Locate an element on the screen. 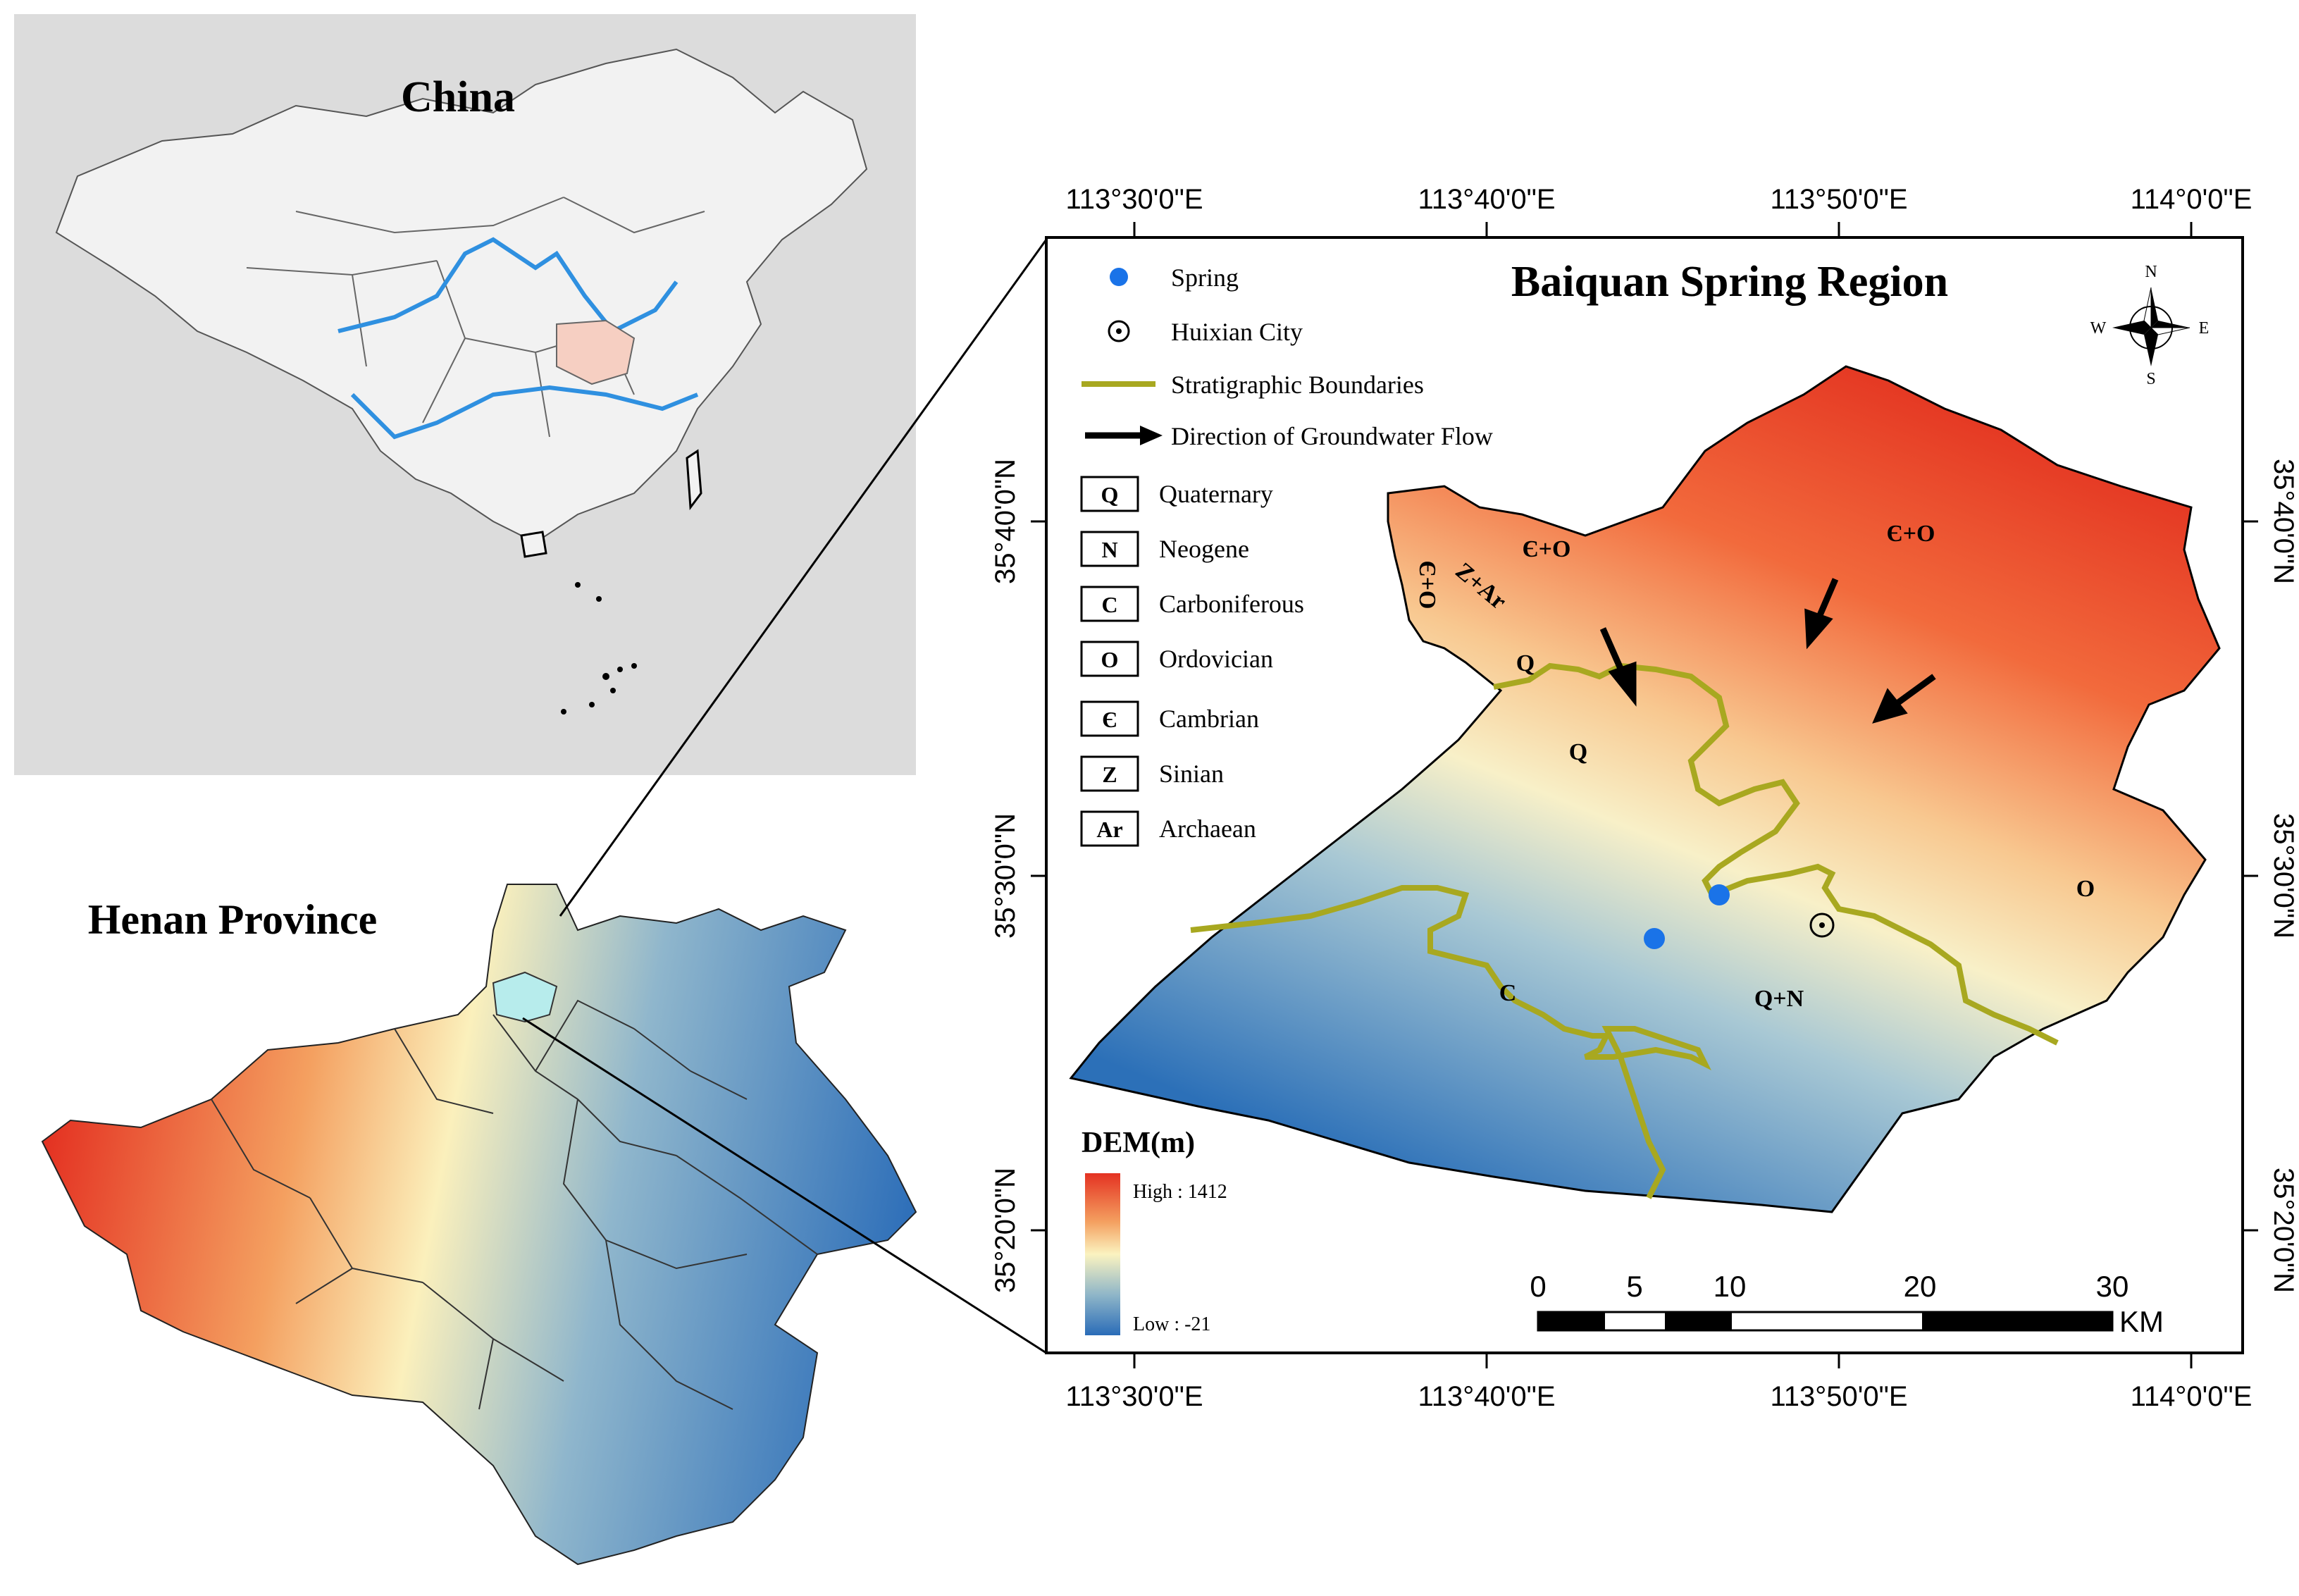 The image size is (2299, 1596). south-china-sea-islands is located at coordinates (599, 648).